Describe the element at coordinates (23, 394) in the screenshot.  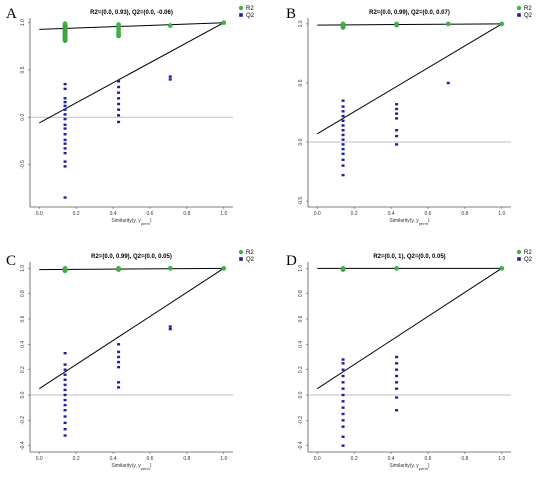
I see `y-tick-label: 0.0` at that location.